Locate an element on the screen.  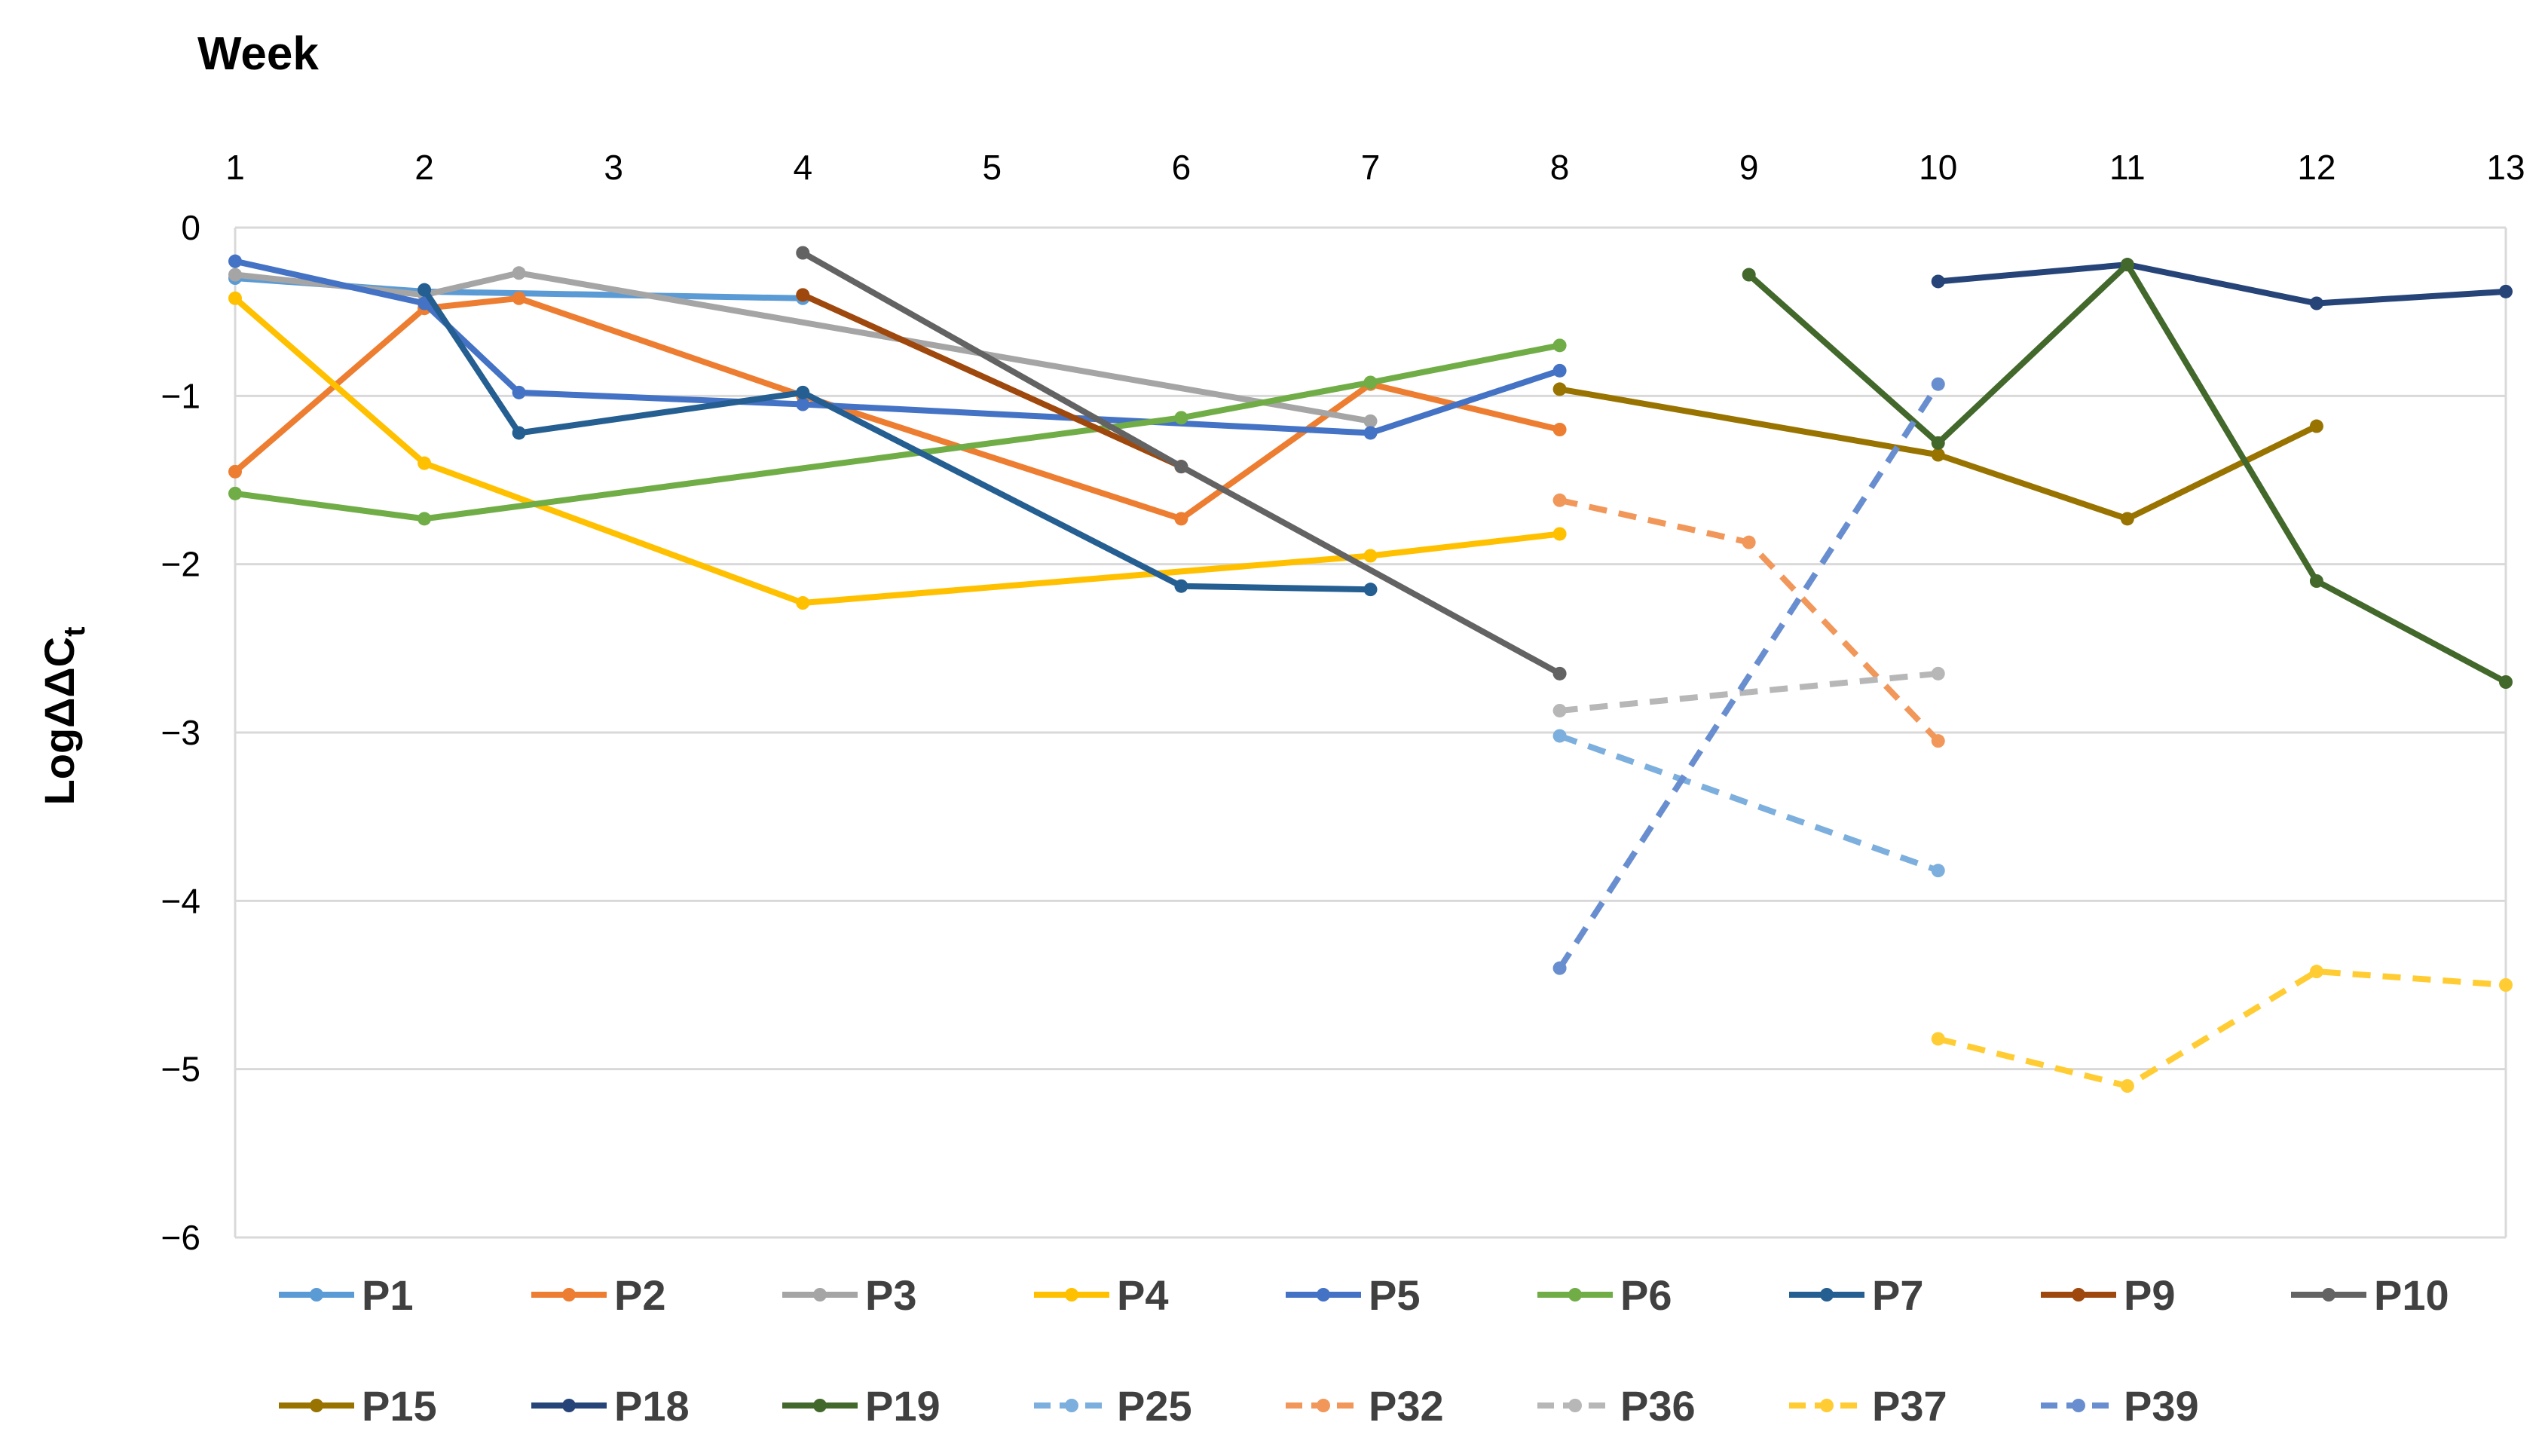
x-tick-label: 13 is located at coordinates (2506, 167).